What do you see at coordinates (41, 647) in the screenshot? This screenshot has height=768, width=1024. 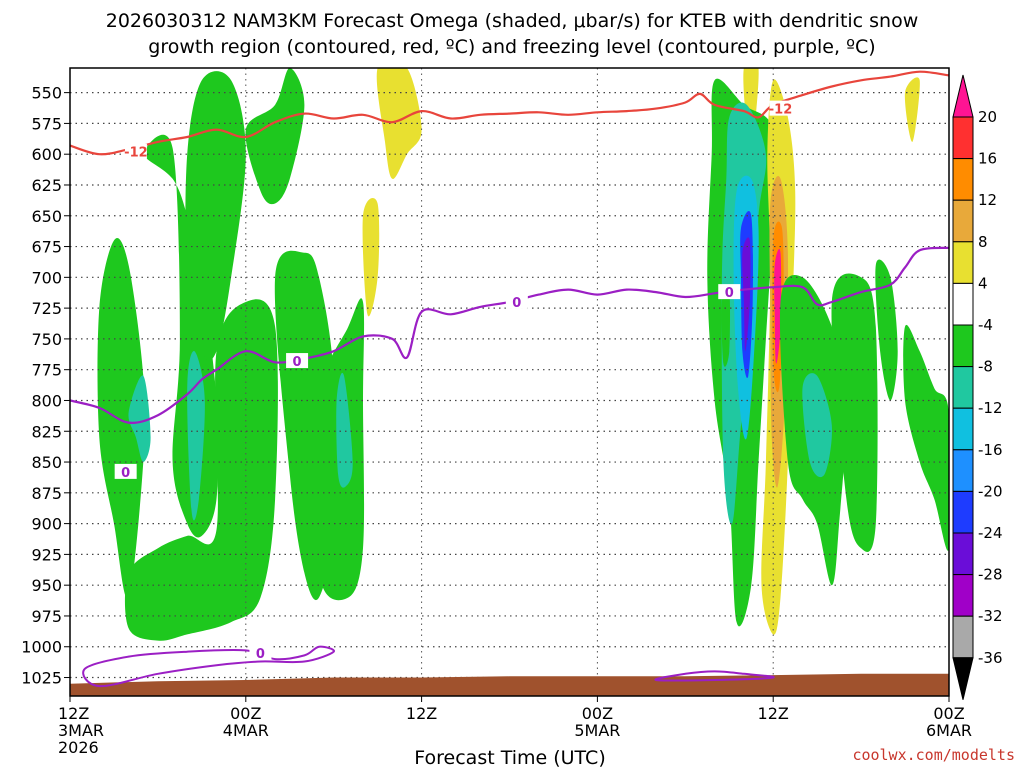 I see `y-tick-label: 1000` at bounding box center [41, 647].